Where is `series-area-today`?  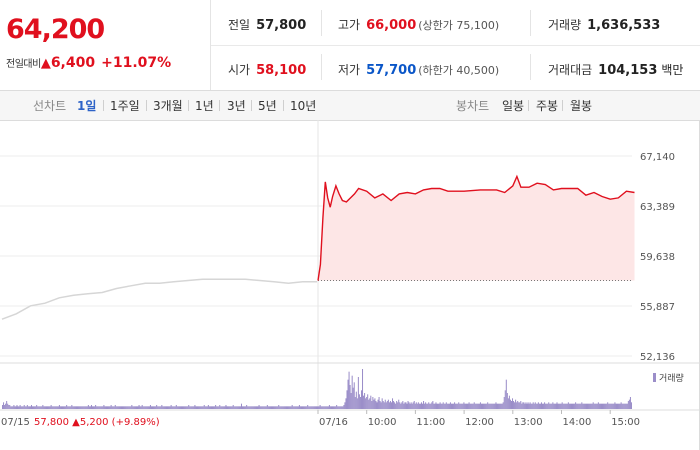 series-area-today is located at coordinates (476, 228).